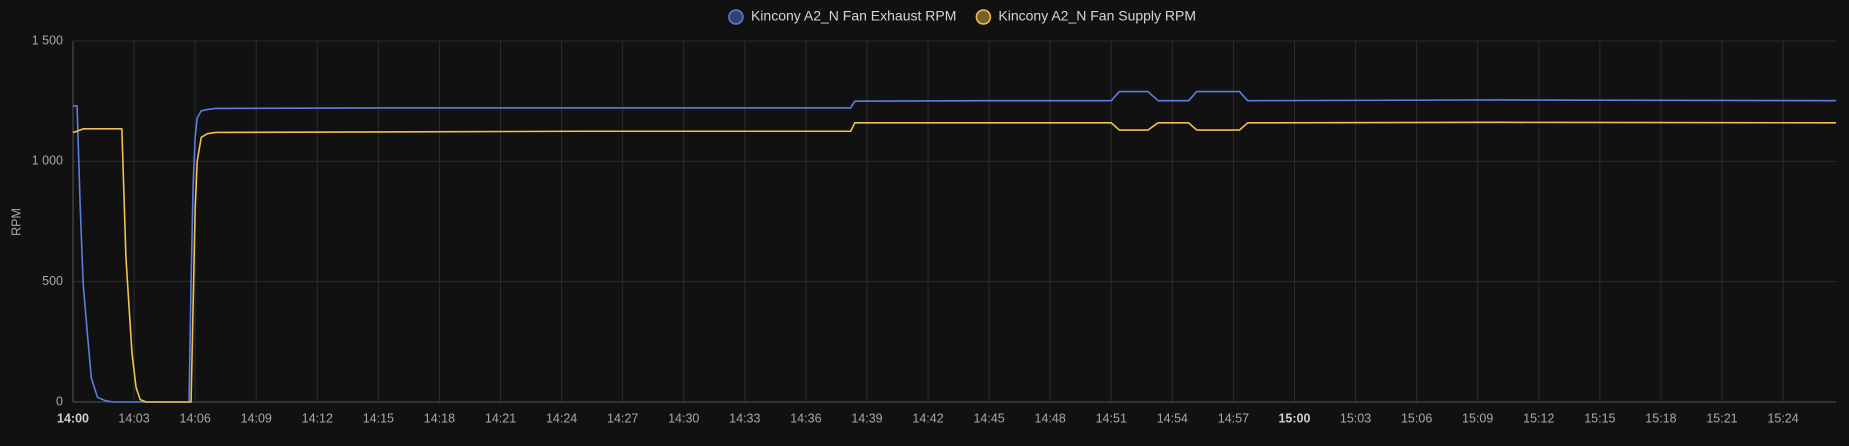  I want to click on x-tick-label: 14:12, so click(317, 418).